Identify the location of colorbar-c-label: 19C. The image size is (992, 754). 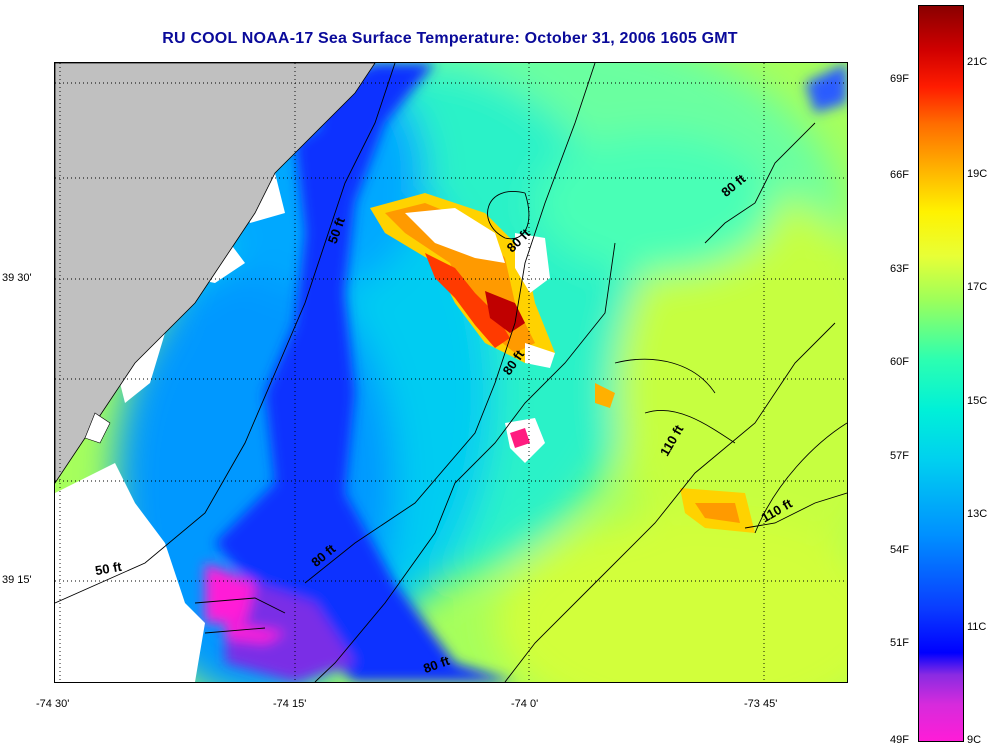
(977, 174).